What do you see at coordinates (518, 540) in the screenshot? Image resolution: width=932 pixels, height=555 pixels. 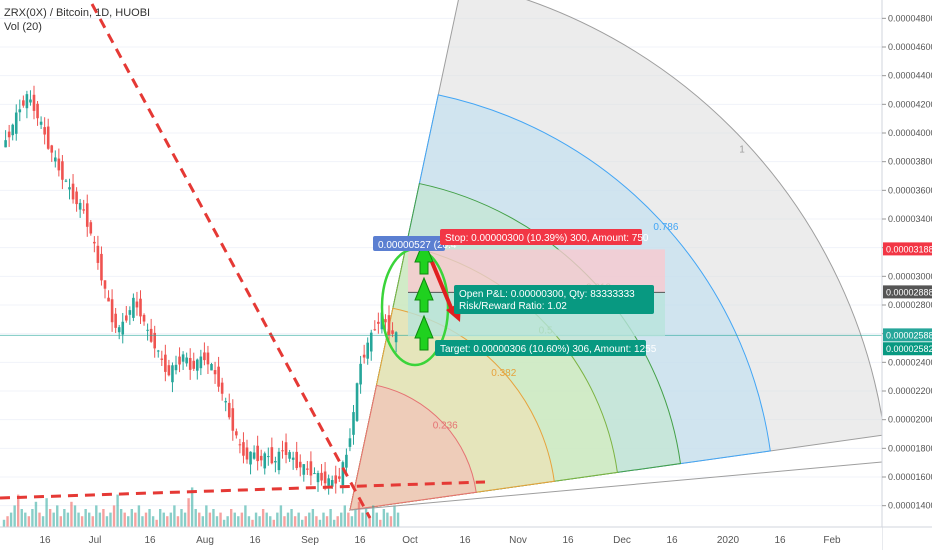 I see `x-tick-label: Nov` at bounding box center [518, 540].